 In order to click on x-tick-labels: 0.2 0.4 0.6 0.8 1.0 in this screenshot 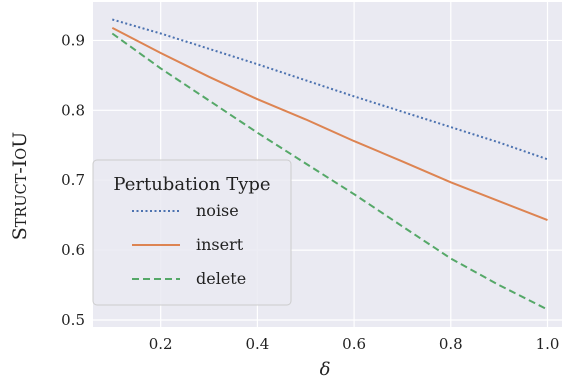, I will do `click(354, 344)`.